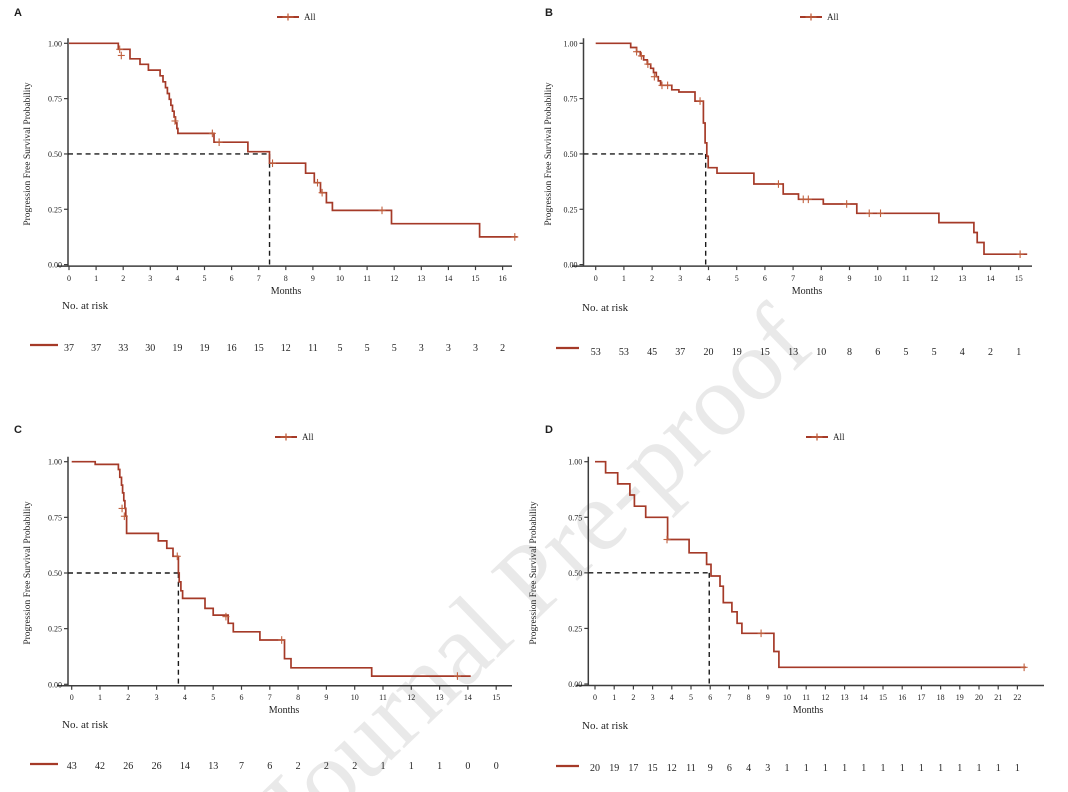 Image resolution: width=1068 pixels, height=792 pixels. What do you see at coordinates (633, 697) in the screenshot?
I see `x-tick-label: 2` at bounding box center [633, 697].